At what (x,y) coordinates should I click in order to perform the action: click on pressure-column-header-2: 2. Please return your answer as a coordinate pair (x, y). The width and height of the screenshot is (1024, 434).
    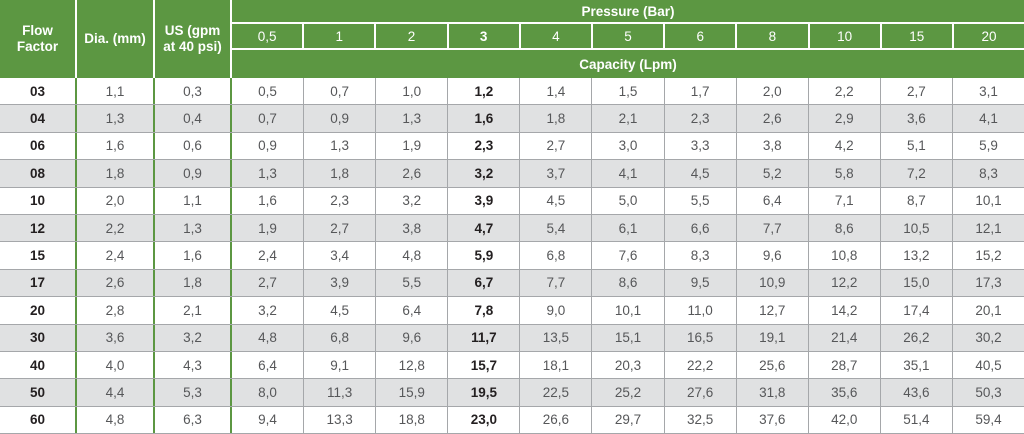
    Looking at the image, I should click on (412, 36).